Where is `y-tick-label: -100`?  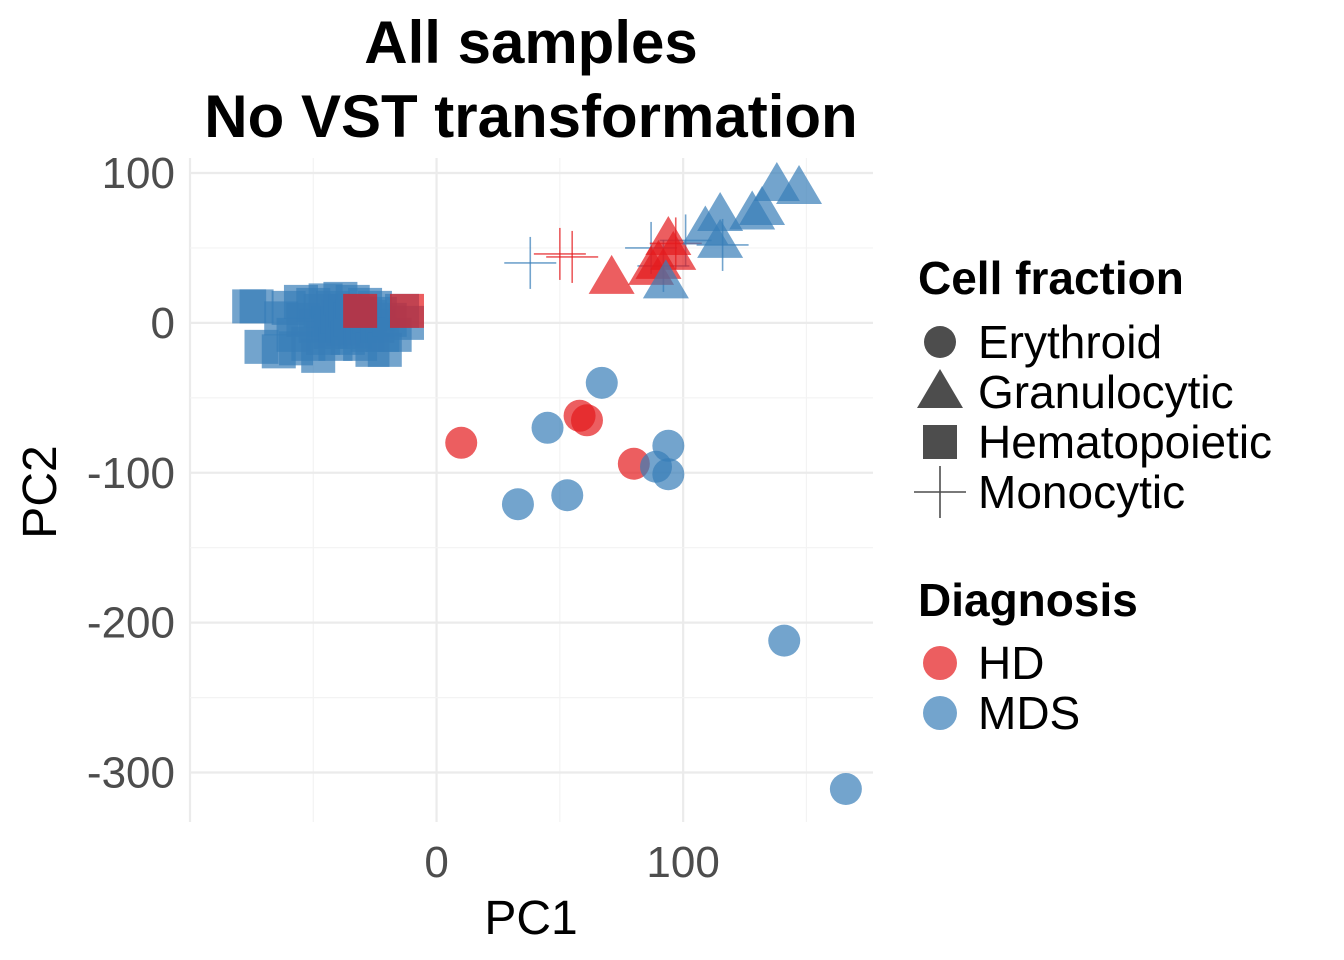 y-tick-label: -100 is located at coordinates (131, 473).